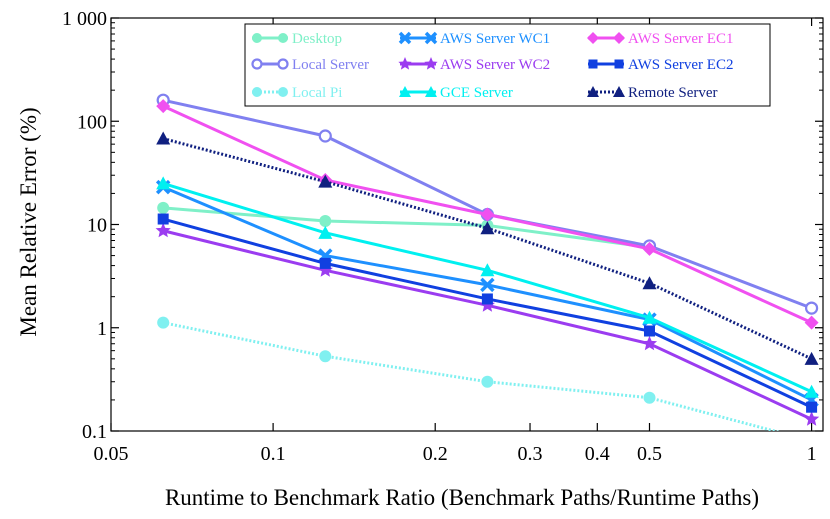 The image size is (830, 519). Describe the element at coordinates (476, 93) in the screenshot. I see `legend-label: GCE Server` at that location.